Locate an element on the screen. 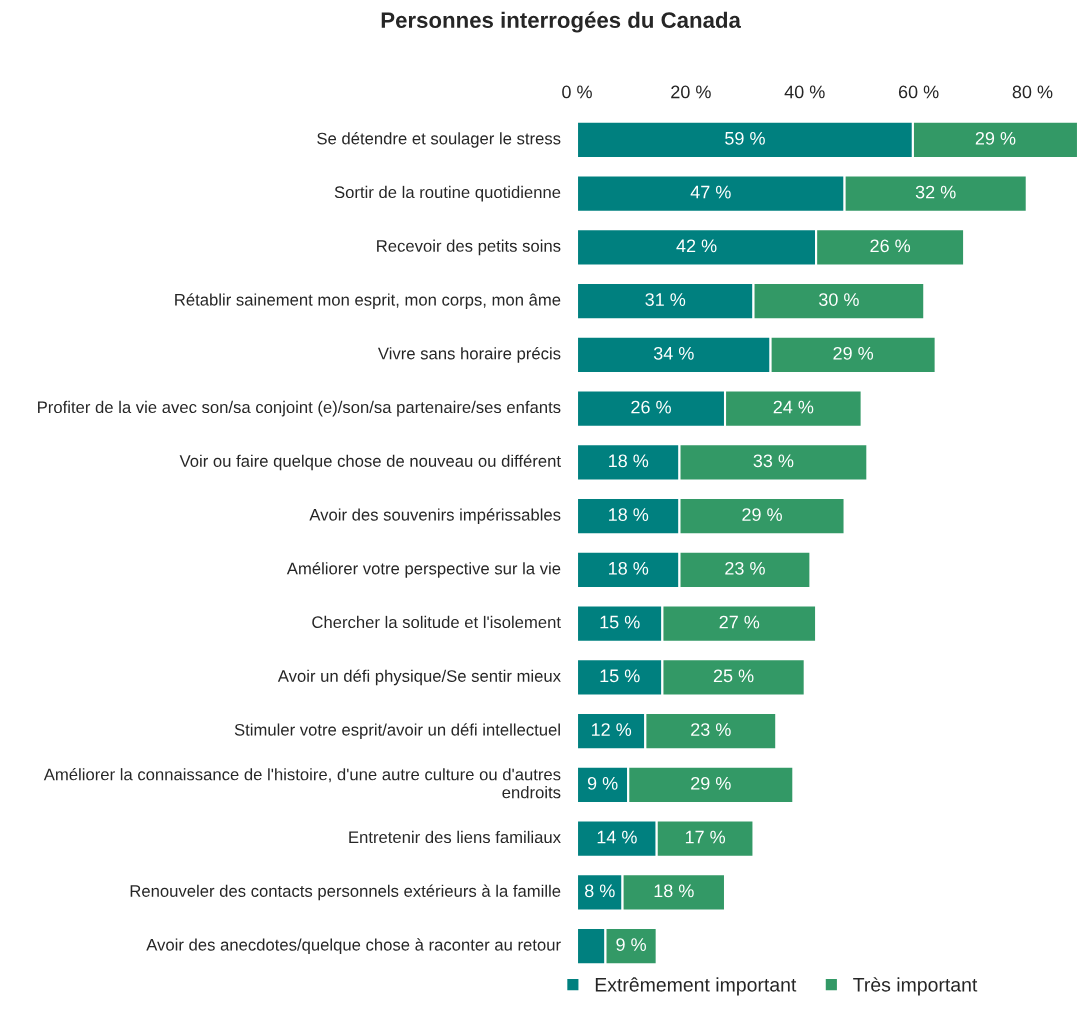 Image resolution: width=1078 pixels, height=1013 pixels. data-label: 14 % is located at coordinates (617, 837).